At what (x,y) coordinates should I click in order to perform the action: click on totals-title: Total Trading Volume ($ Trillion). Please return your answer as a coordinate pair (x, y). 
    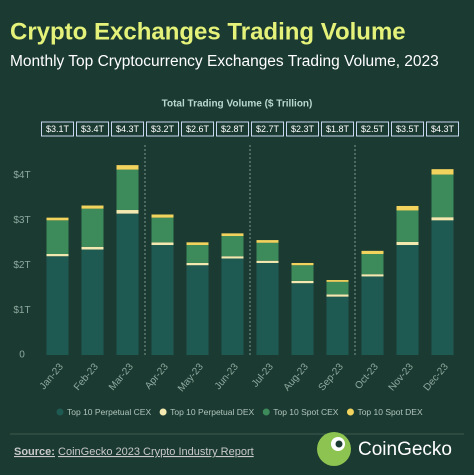
    Looking at the image, I should click on (237, 104).